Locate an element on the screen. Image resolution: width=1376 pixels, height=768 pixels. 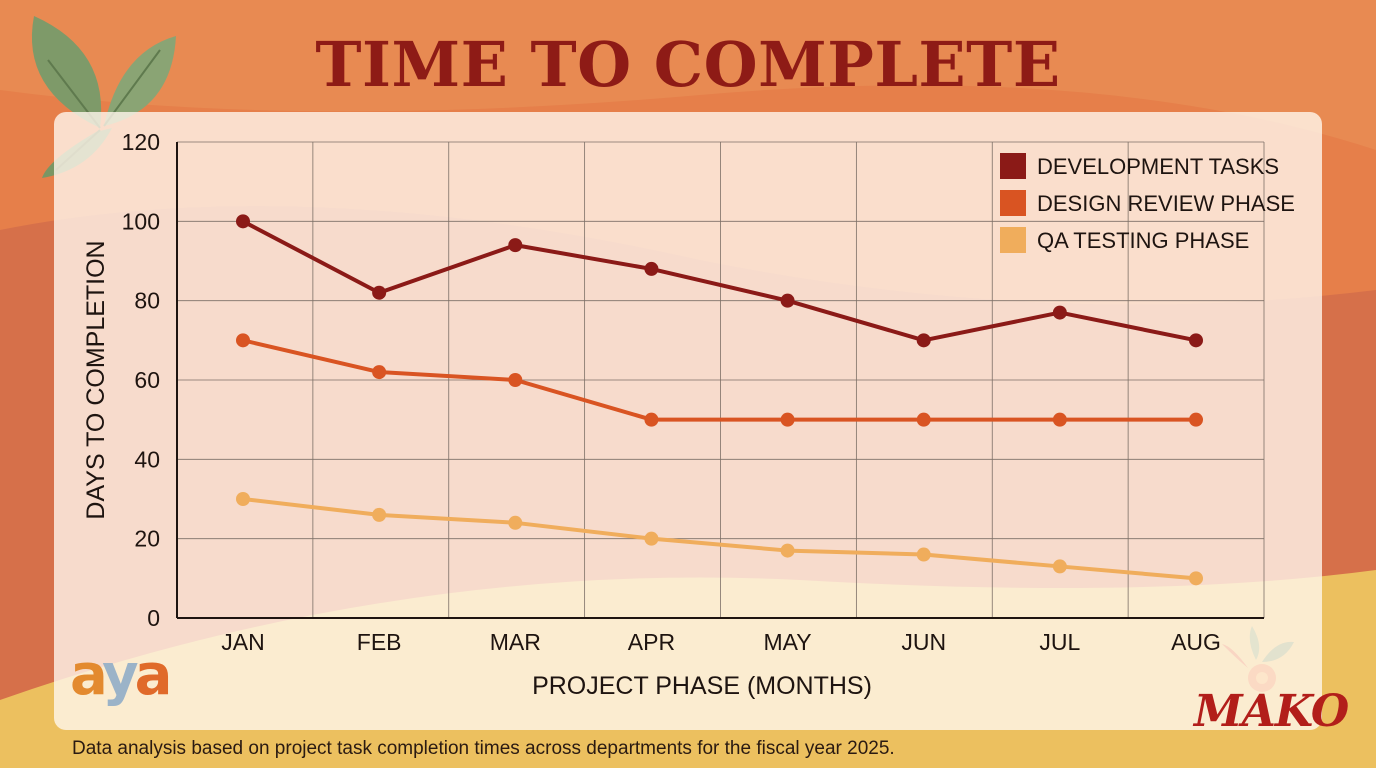
y-tick-label: 80 is located at coordinates (147, 301).